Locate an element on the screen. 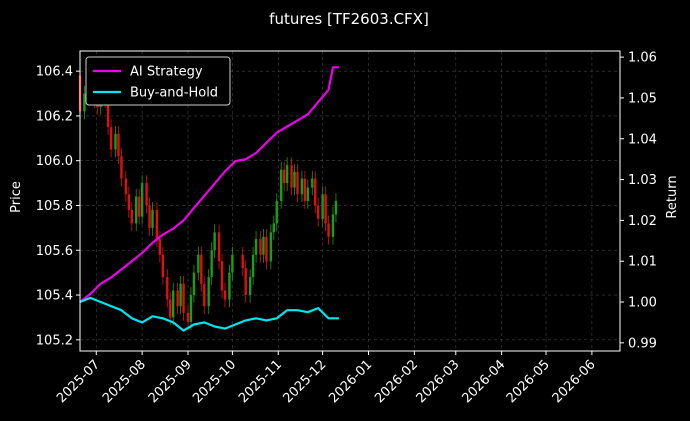 This screenshot has width=690, height=421. left-y-tick-label: 106.0 is located at coordinates (54, 161).